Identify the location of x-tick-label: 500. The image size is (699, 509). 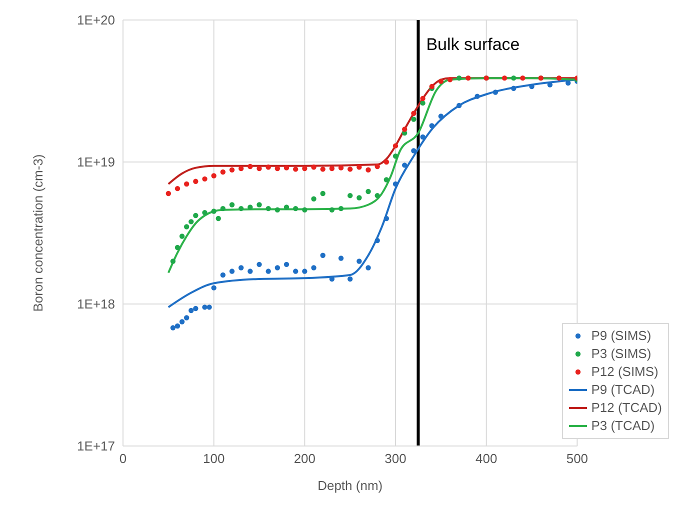
(577, 458).